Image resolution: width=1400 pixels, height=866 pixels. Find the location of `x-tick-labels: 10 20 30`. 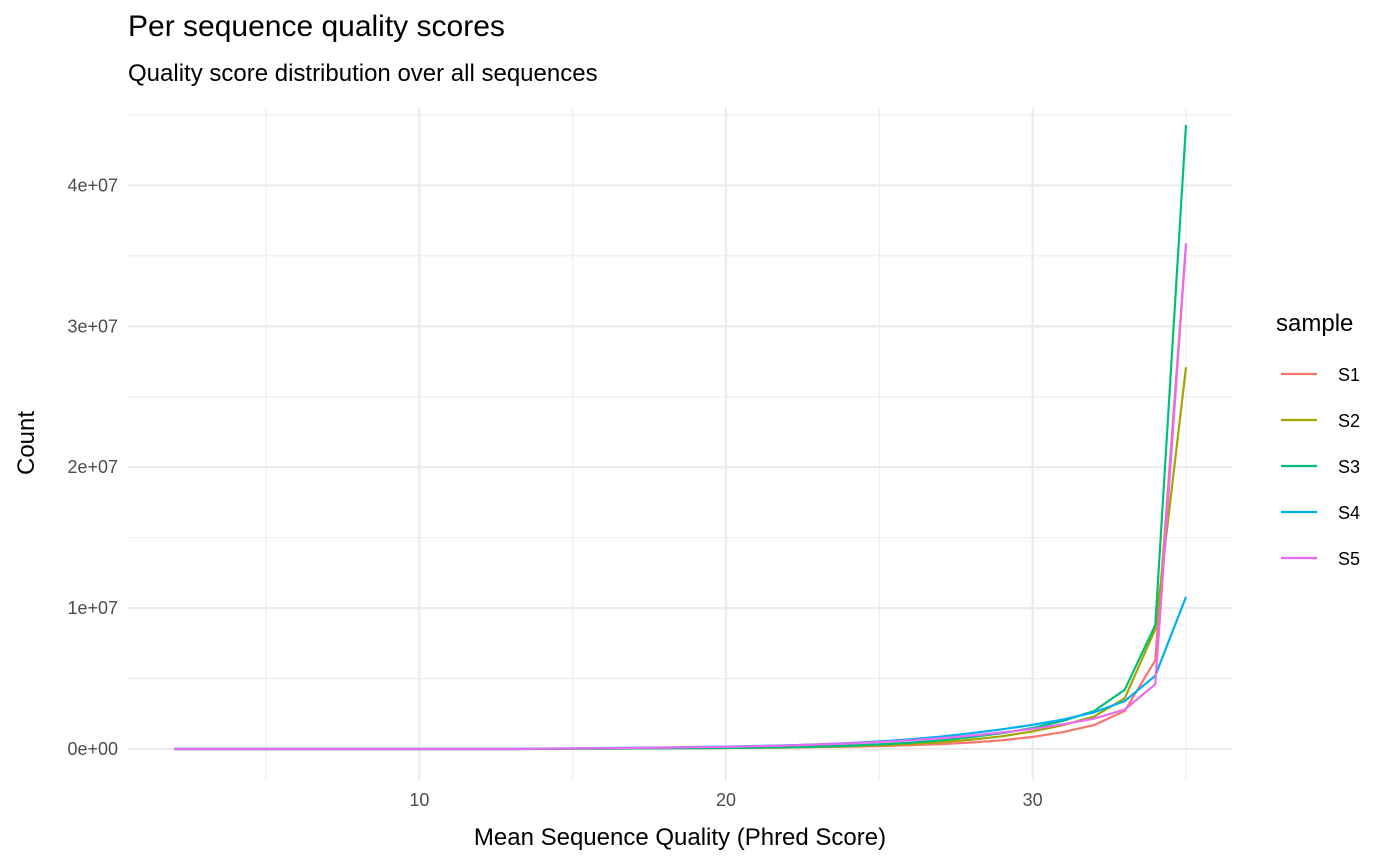

x-tick-labels: 10 20 30 is located at coordinates (725, 800).